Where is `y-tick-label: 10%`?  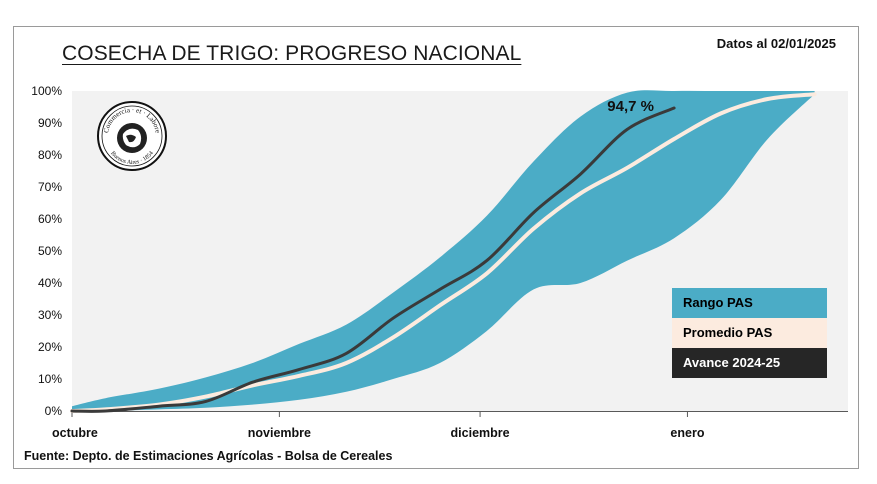 y-tick-label: 10% is located at coordinates (50, 379).